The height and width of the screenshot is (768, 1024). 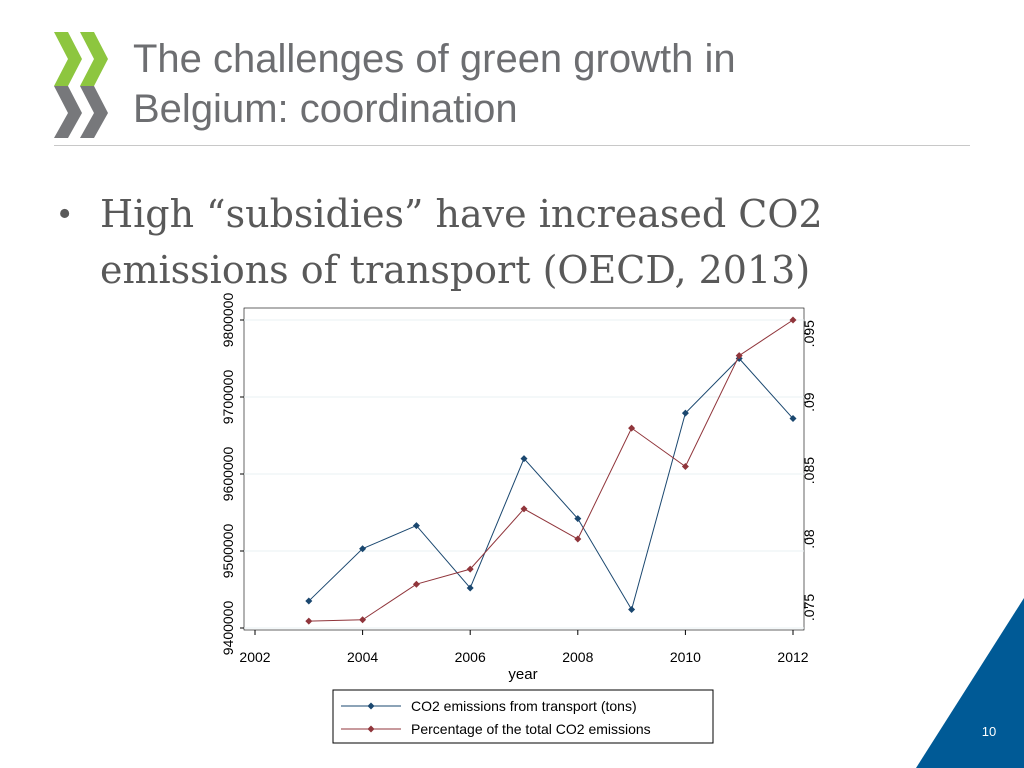 What do you see at coordinates (989, 731) in the screenshot?
I see `page-number: 10` at bounding box center [989, 731].